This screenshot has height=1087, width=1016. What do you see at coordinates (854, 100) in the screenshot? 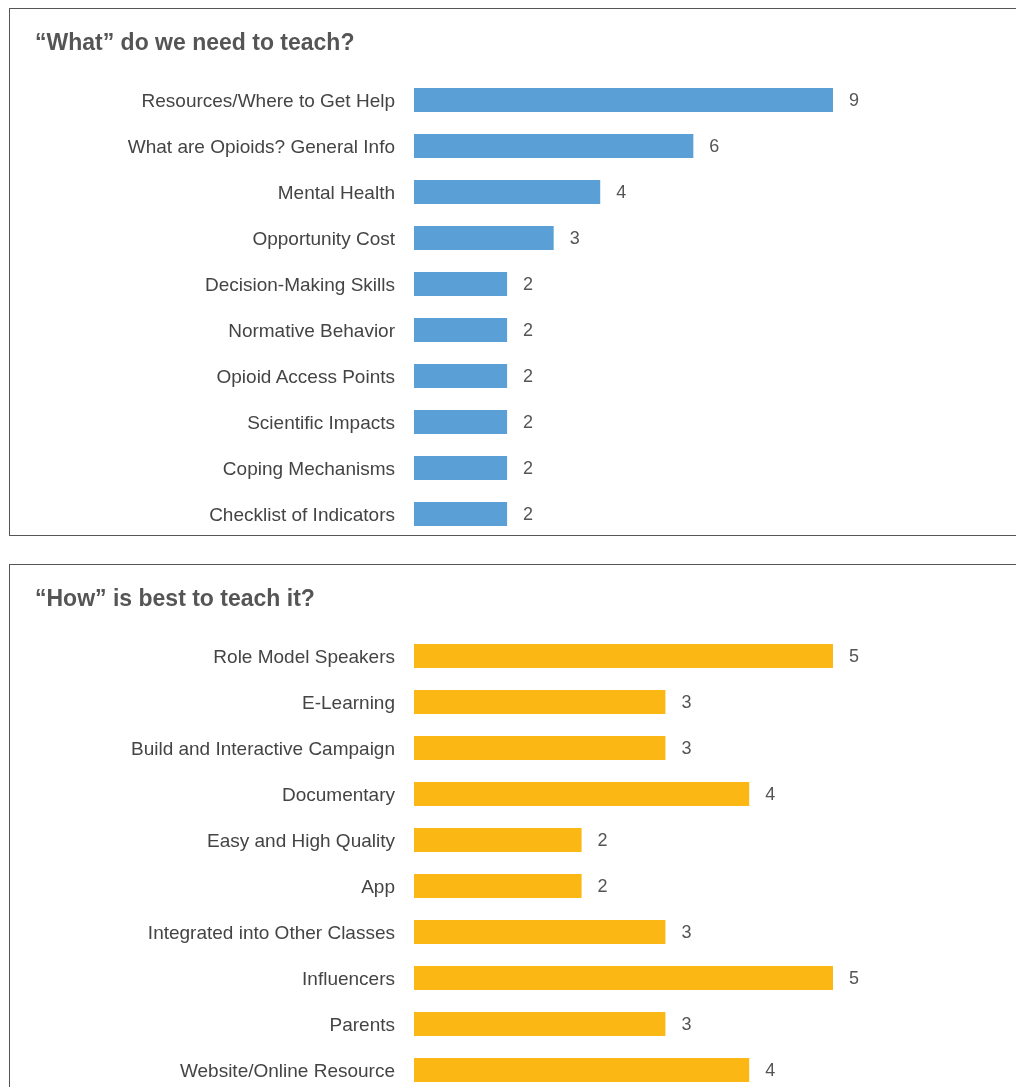
I see `data-label: 9` at bounding box center [854, 100].